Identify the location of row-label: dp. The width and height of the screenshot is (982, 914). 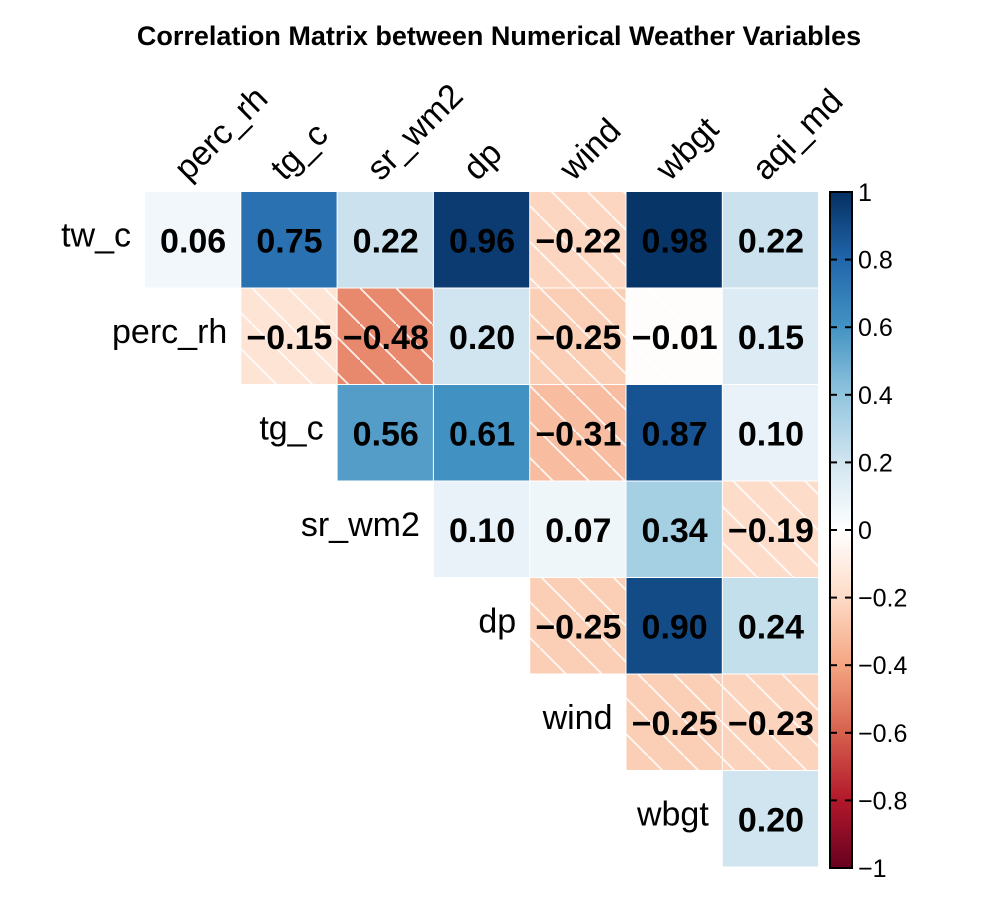
(497, 621).